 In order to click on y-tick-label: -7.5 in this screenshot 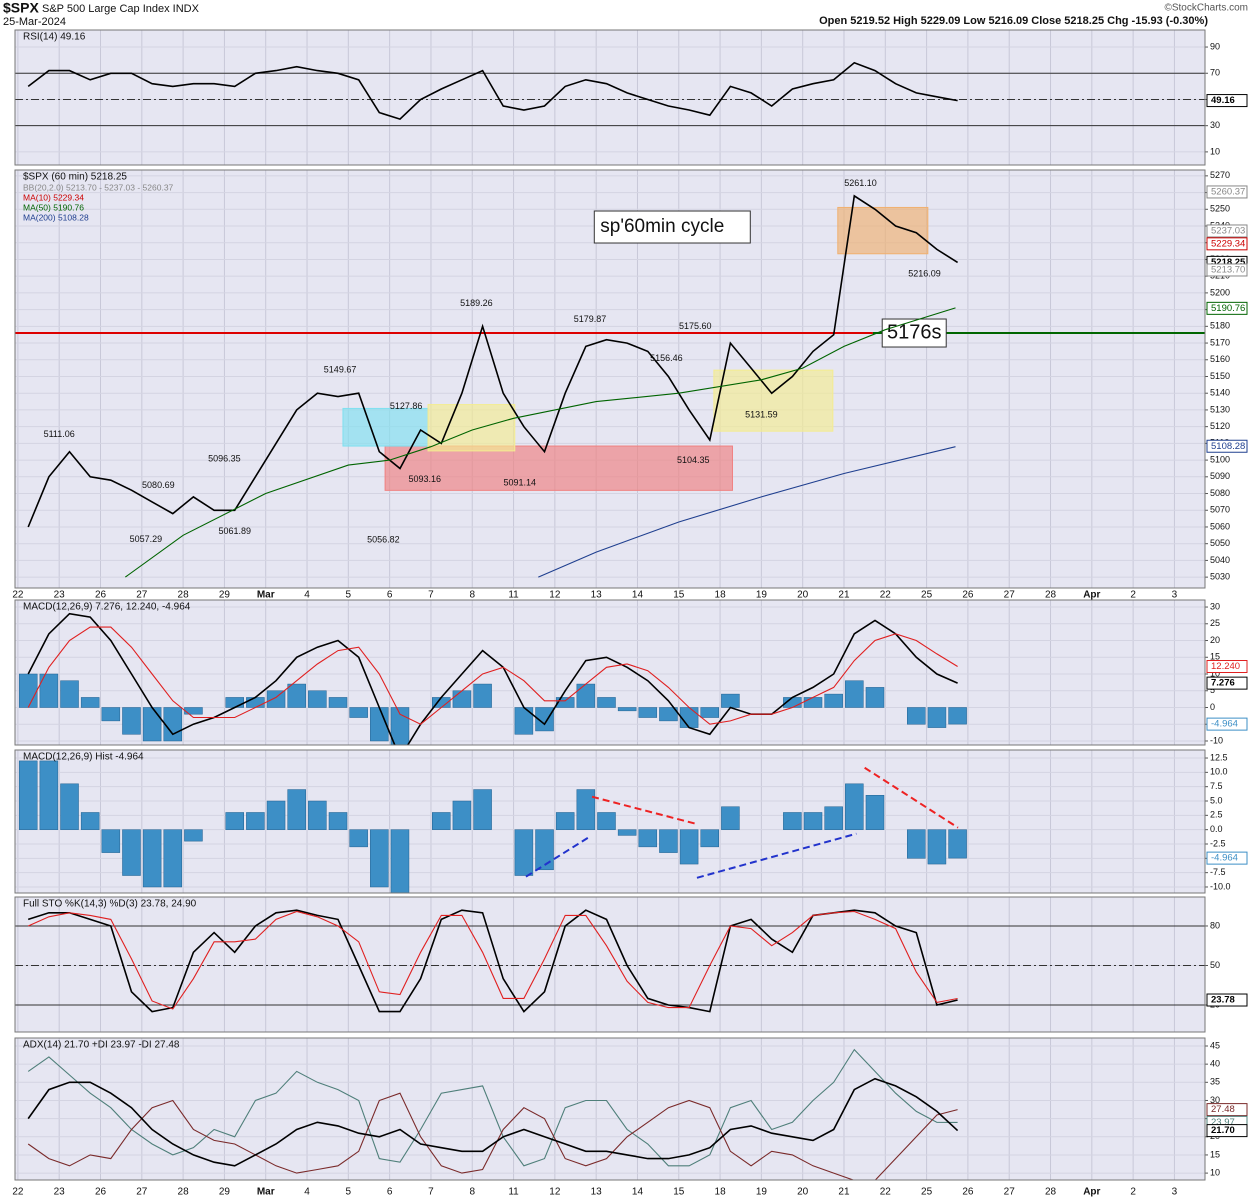, I will do `click(1218, 872)`.